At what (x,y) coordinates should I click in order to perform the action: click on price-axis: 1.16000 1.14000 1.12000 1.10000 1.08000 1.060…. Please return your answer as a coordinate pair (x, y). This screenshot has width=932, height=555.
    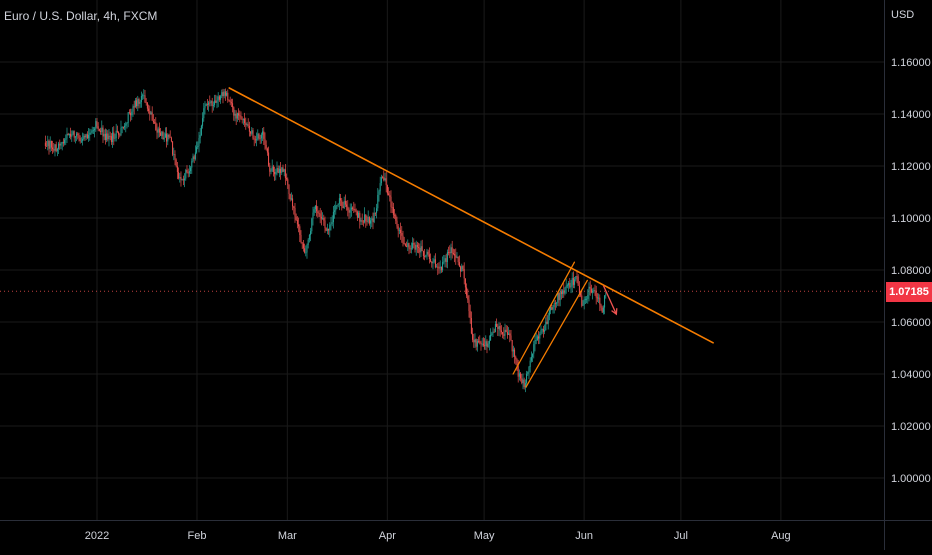
    Looking at the image, I should click on (911, 271).